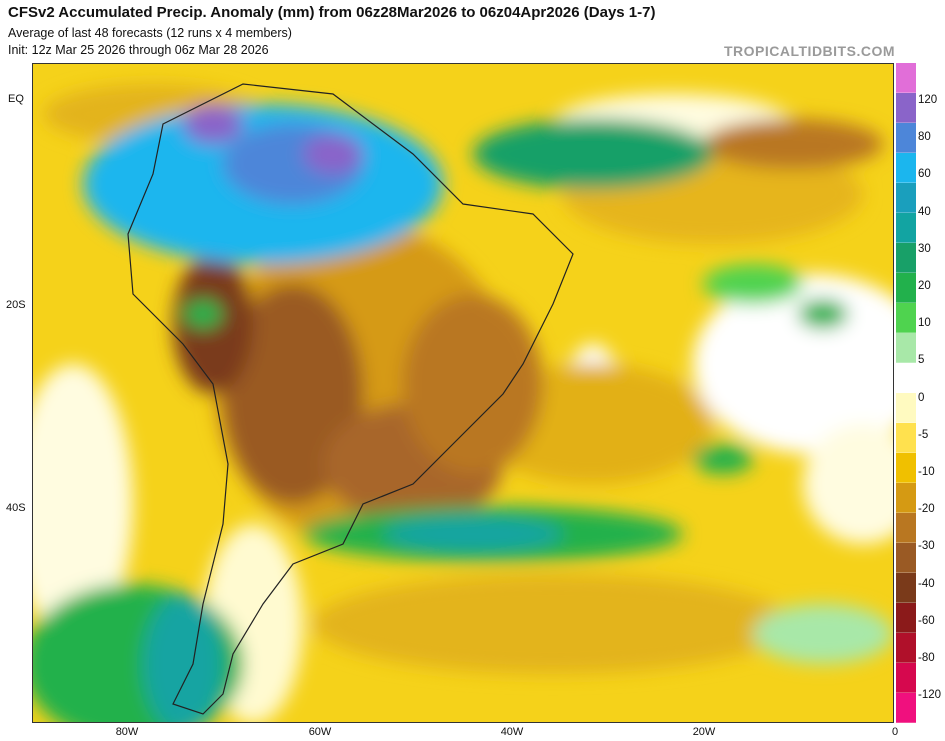  I want to click on lon-label-0: 0, so click(895, 732).